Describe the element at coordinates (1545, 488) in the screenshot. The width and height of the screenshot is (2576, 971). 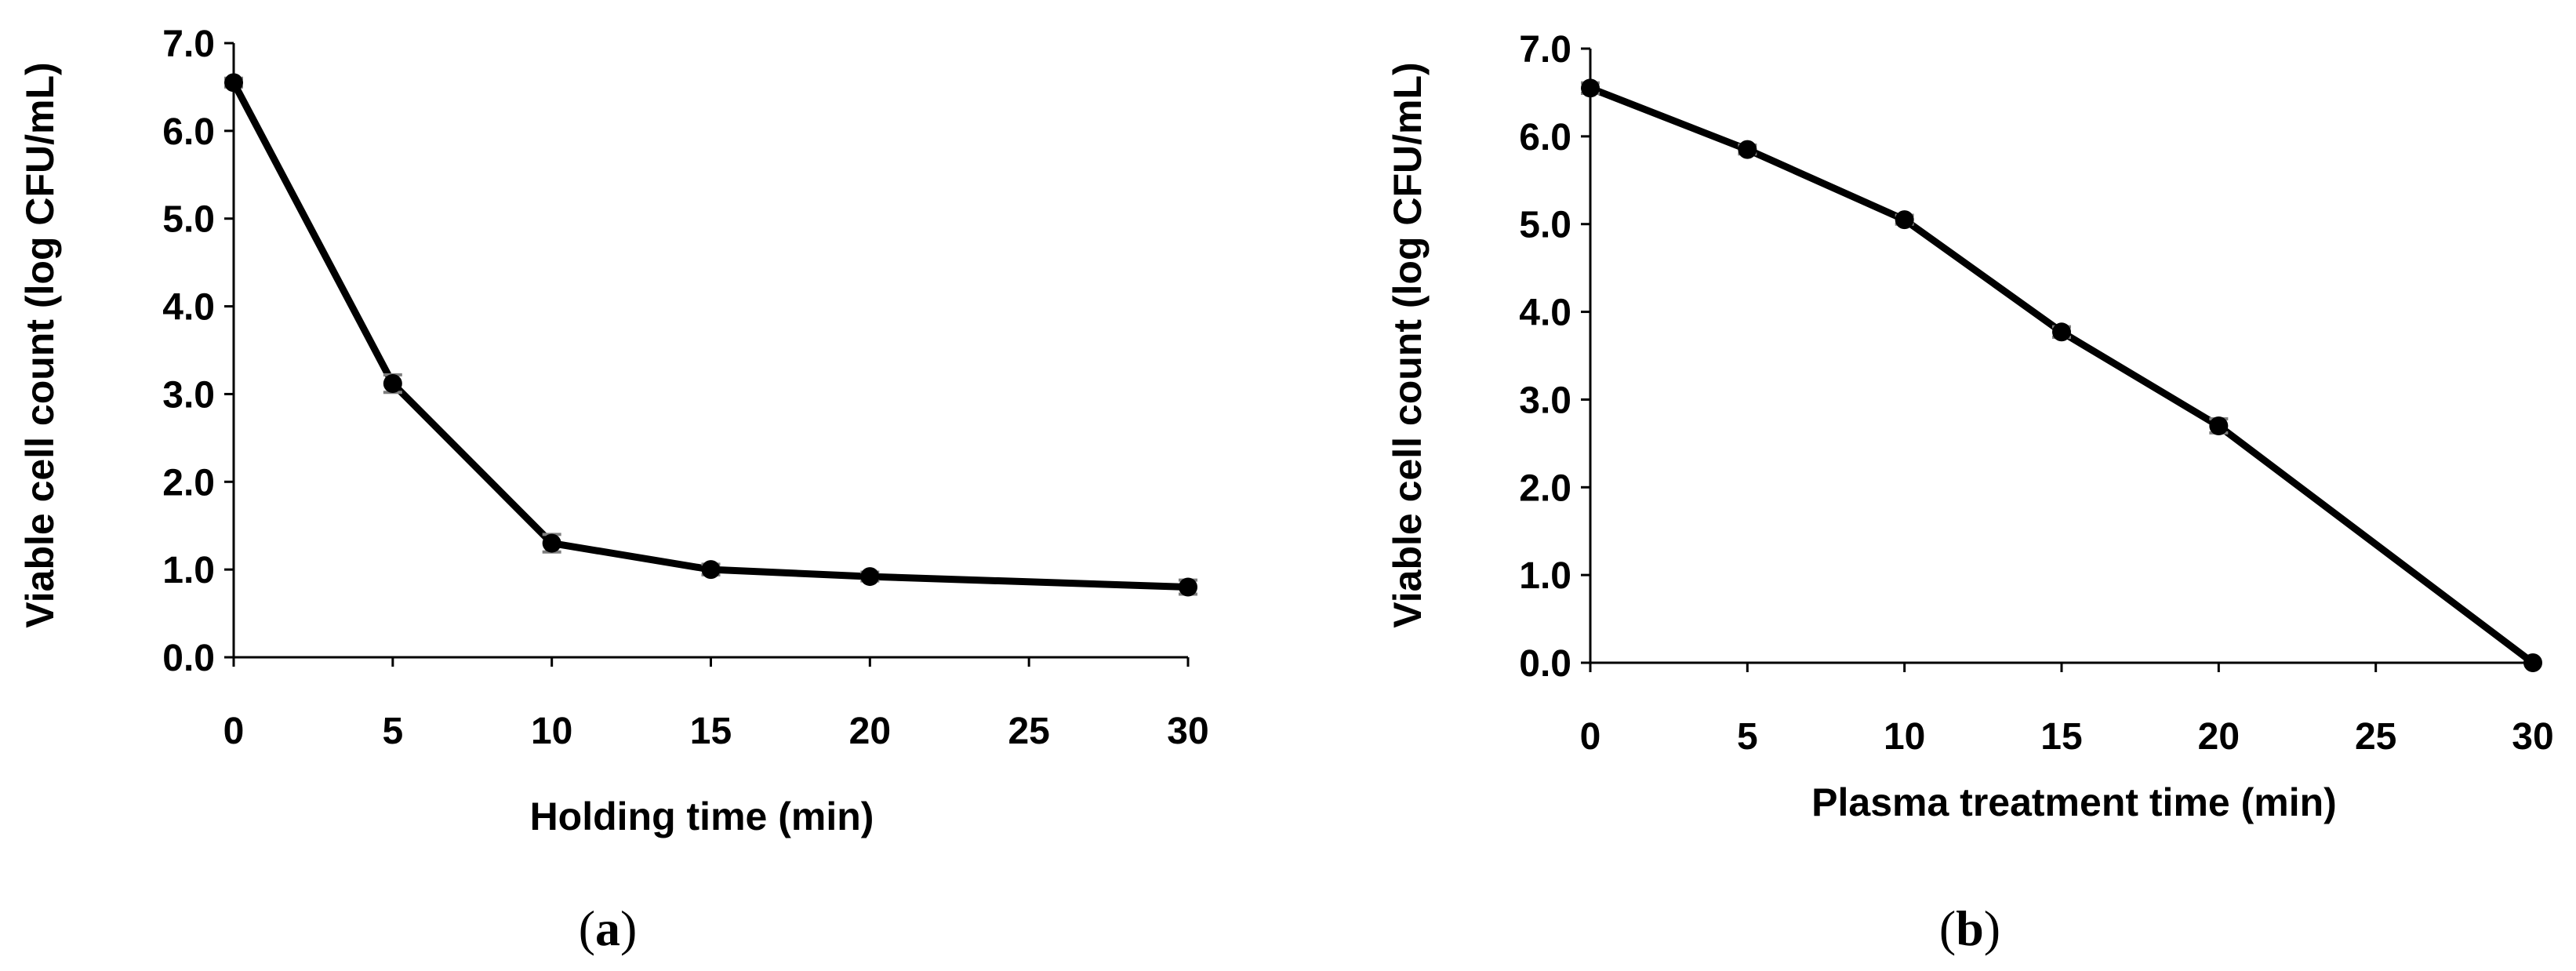
I see `y-tick-label-b: 2.0` at that location.